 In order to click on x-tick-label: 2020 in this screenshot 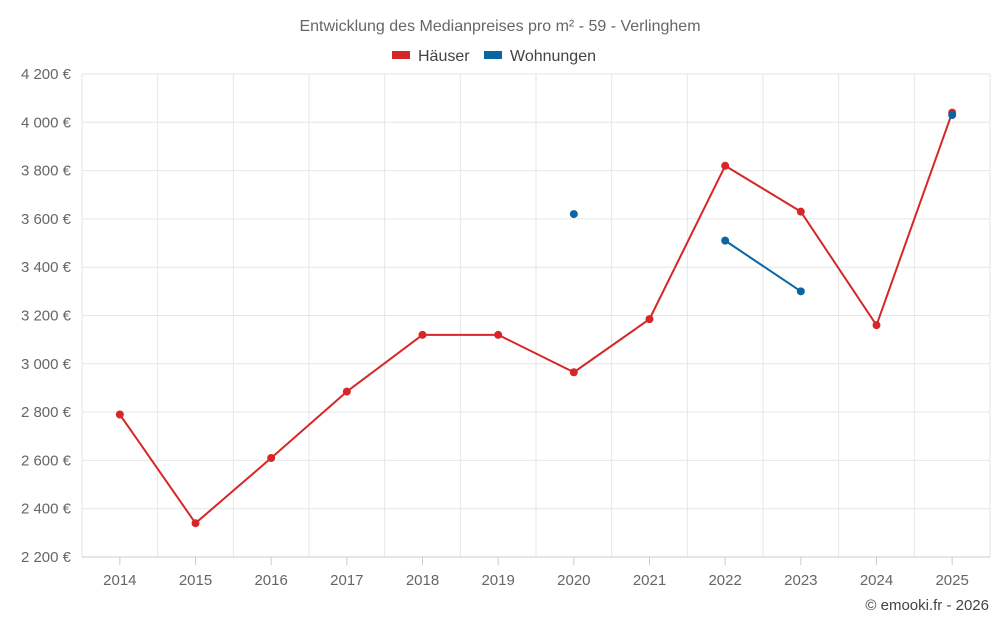, I will do `click(573, 580)`.